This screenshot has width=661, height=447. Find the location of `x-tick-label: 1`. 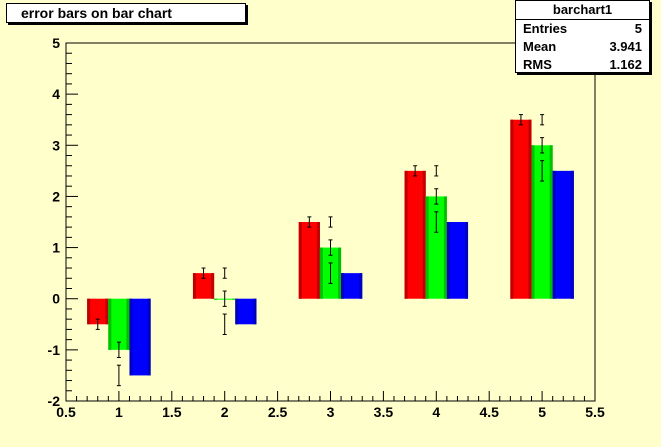

x-tick-label: 1 is located at coordinates (119, 412).